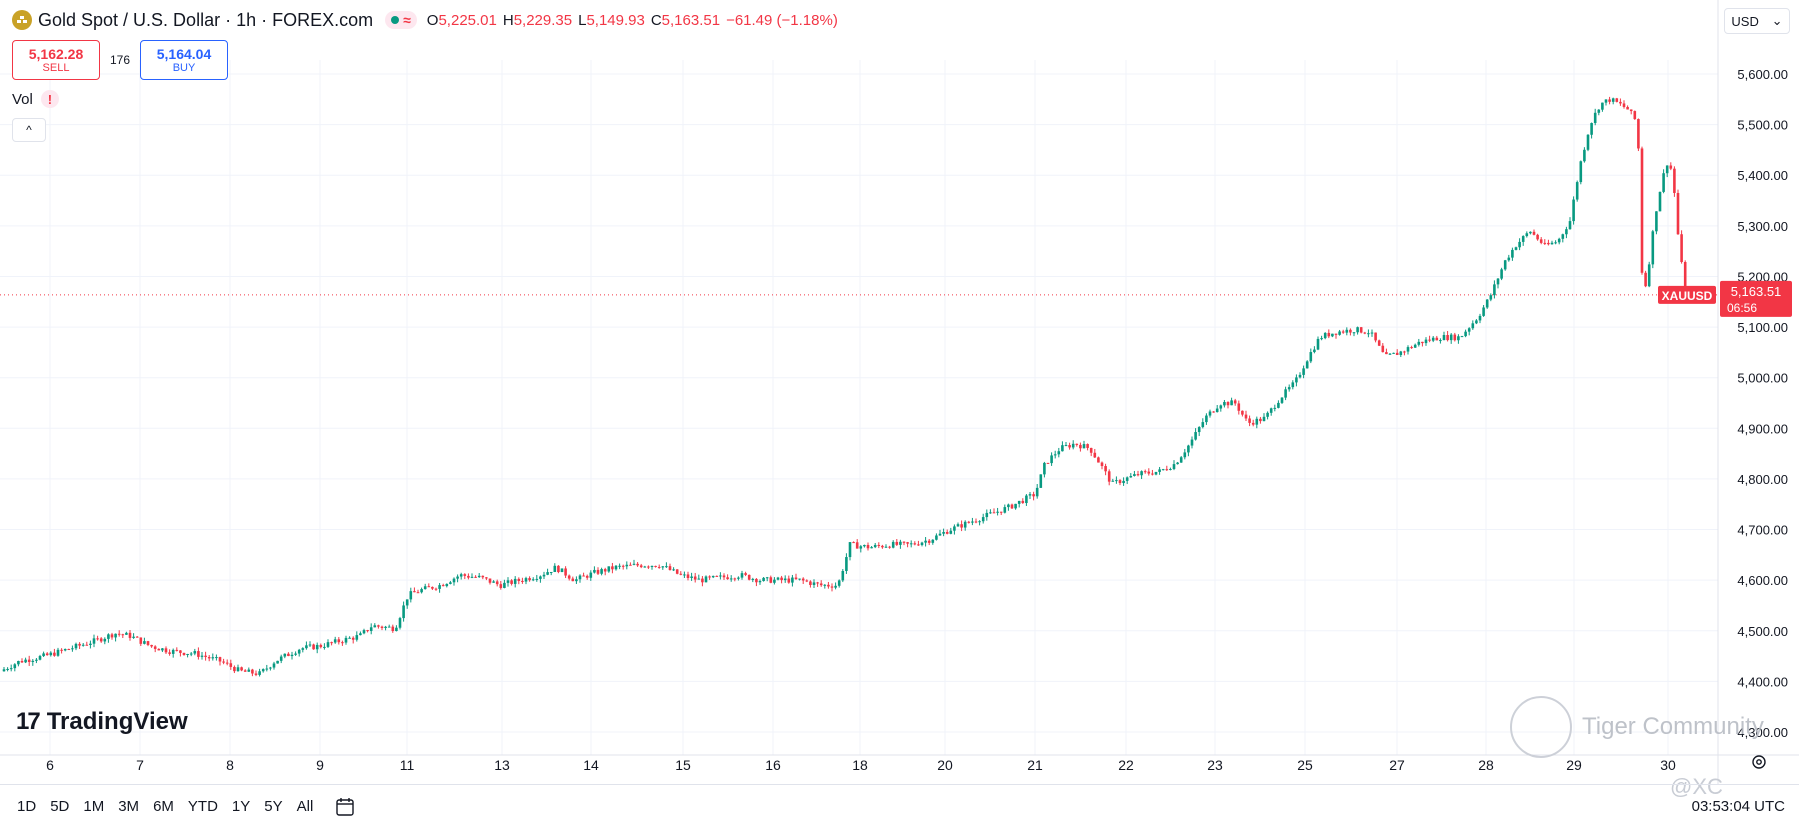  Describe the element at coordinates (1759, 762) in the screenshot. I see `settings-gear-icon` at that location.